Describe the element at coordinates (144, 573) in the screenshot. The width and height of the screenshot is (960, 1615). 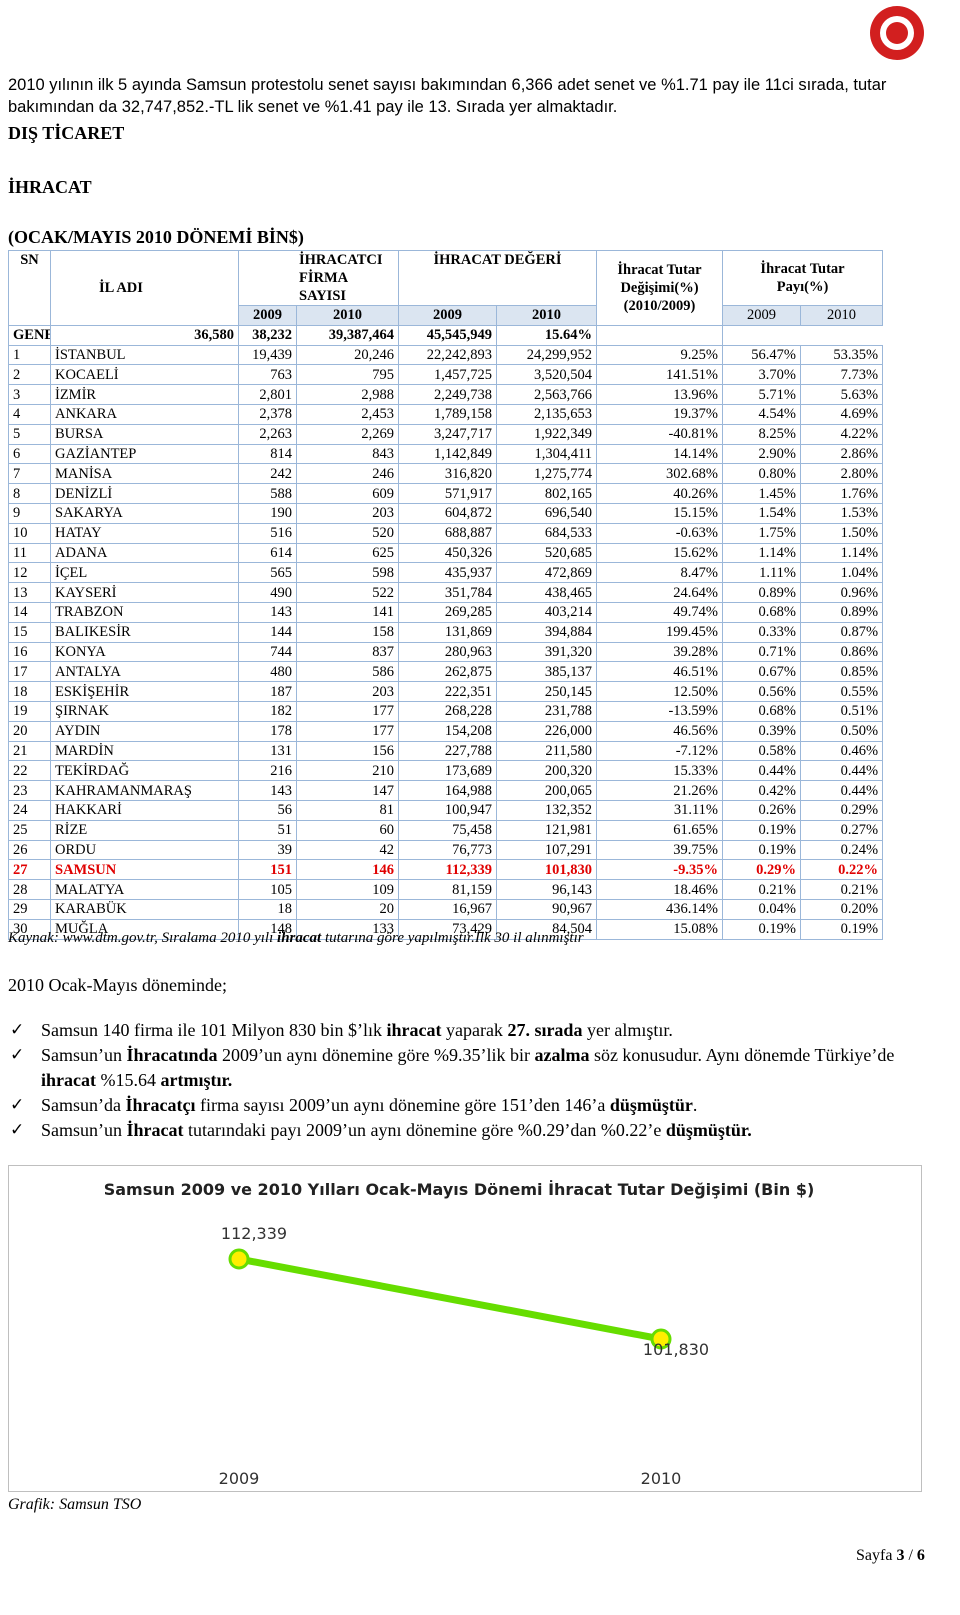
I see `table-cell: İÇEL` at that location.